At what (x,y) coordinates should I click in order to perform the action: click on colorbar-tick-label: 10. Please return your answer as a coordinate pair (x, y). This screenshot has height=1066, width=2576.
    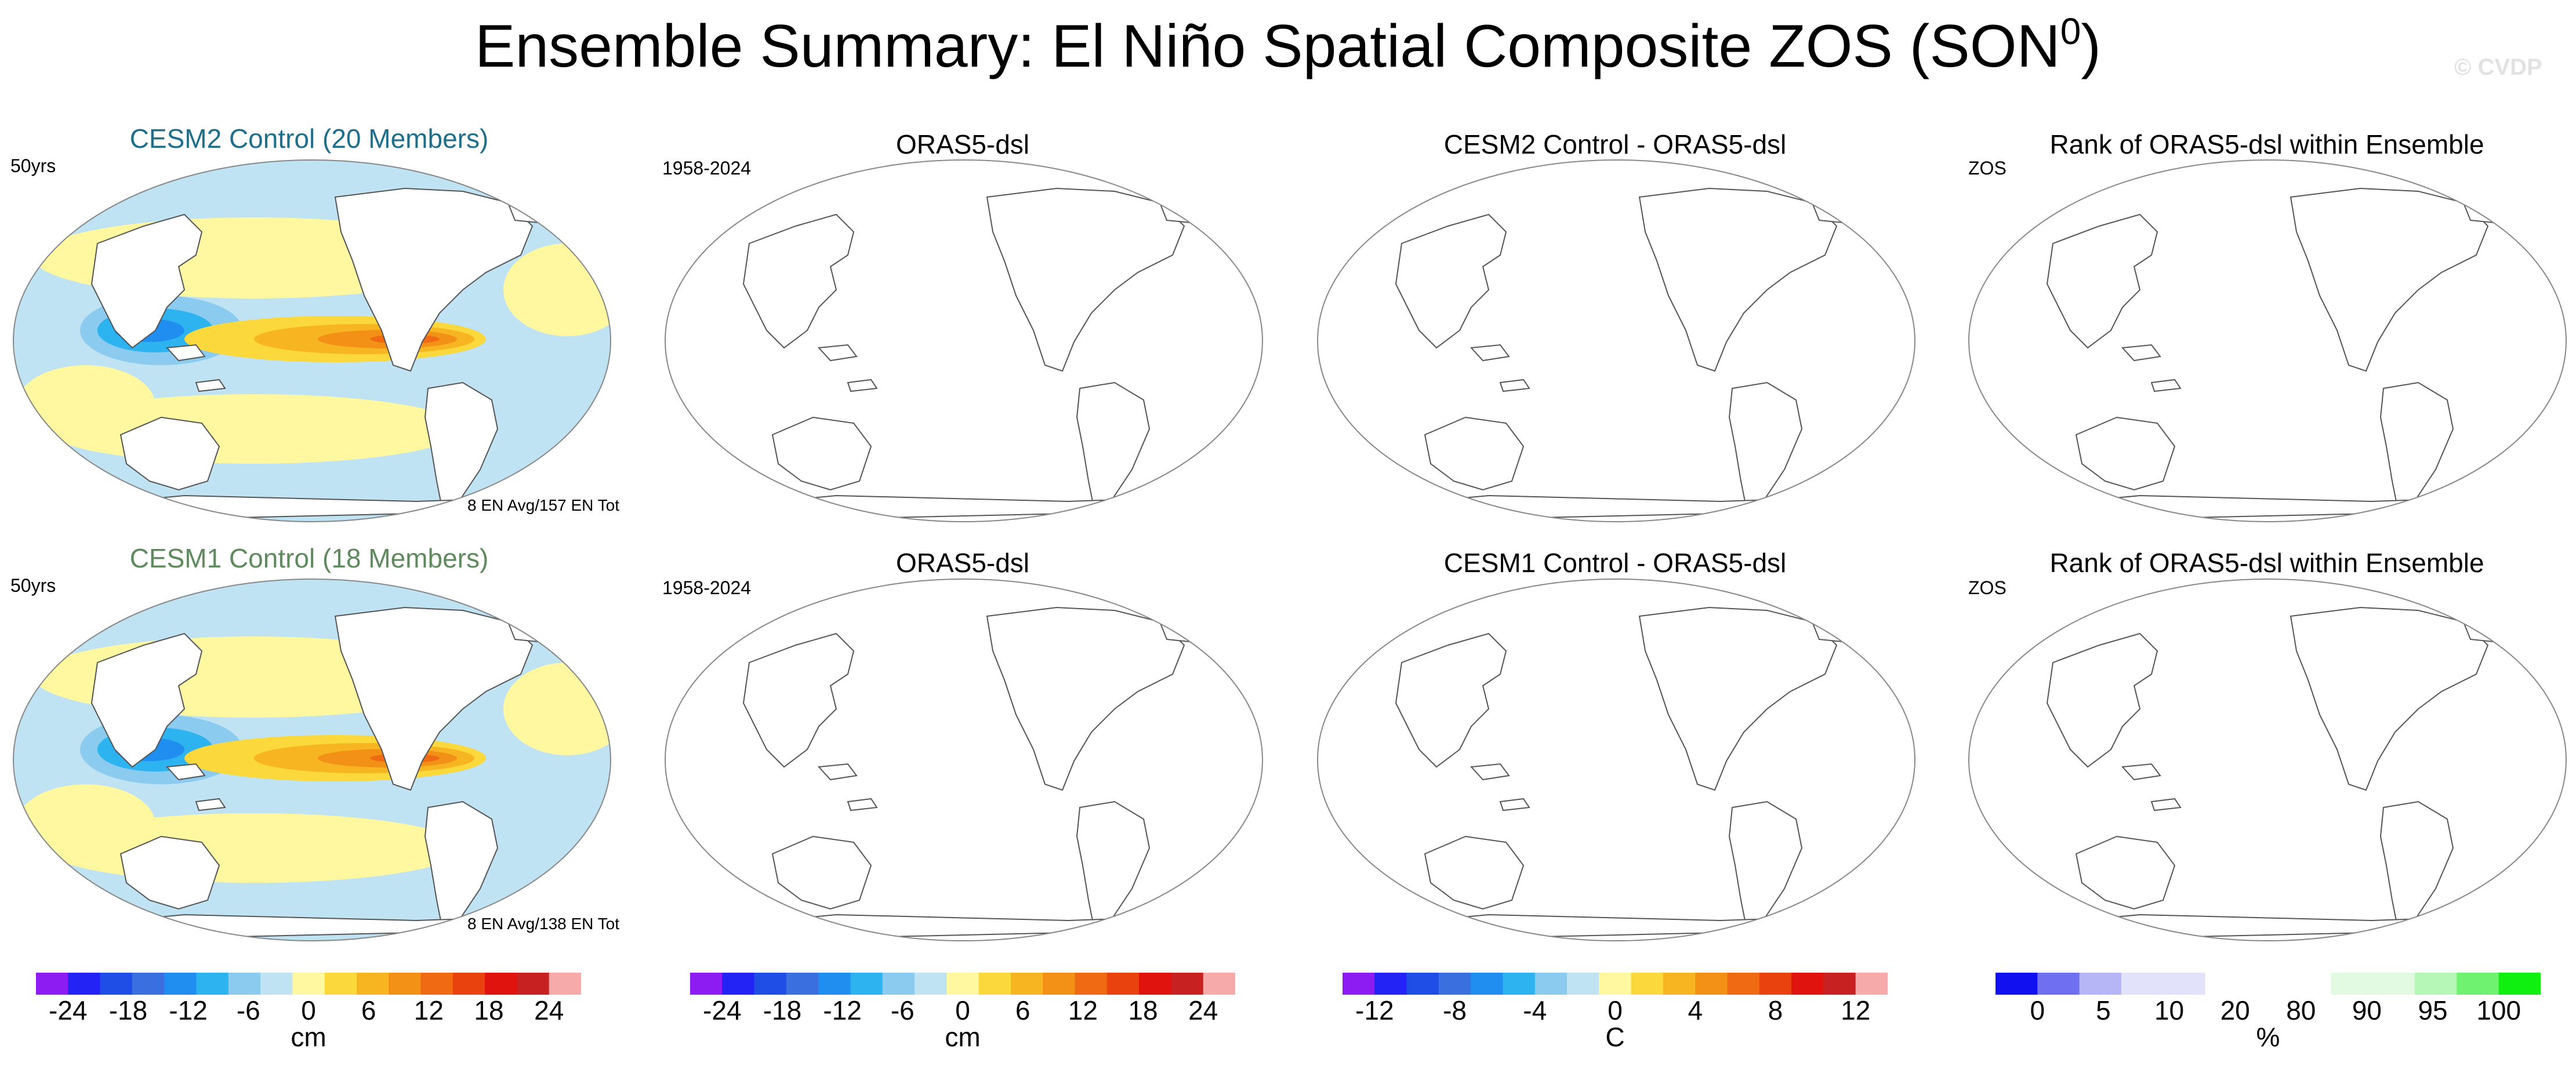
    Looking at the image, I should click on (2169, 1010).